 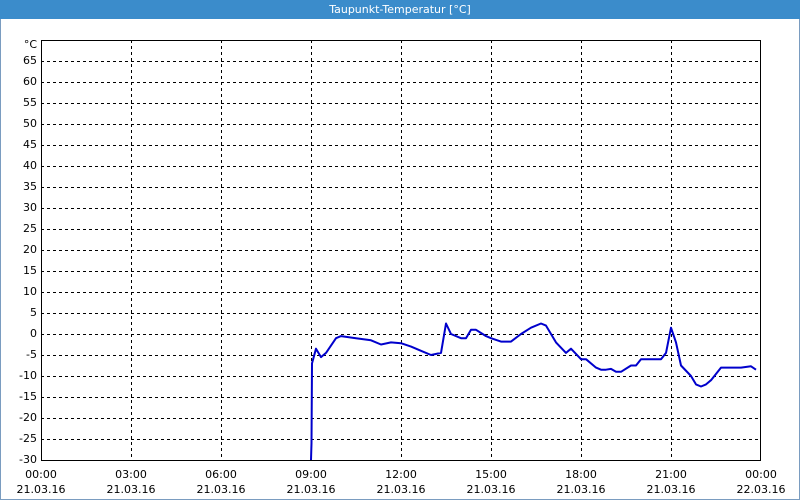 I want to click on title-bar, so click(x=400, y=9).